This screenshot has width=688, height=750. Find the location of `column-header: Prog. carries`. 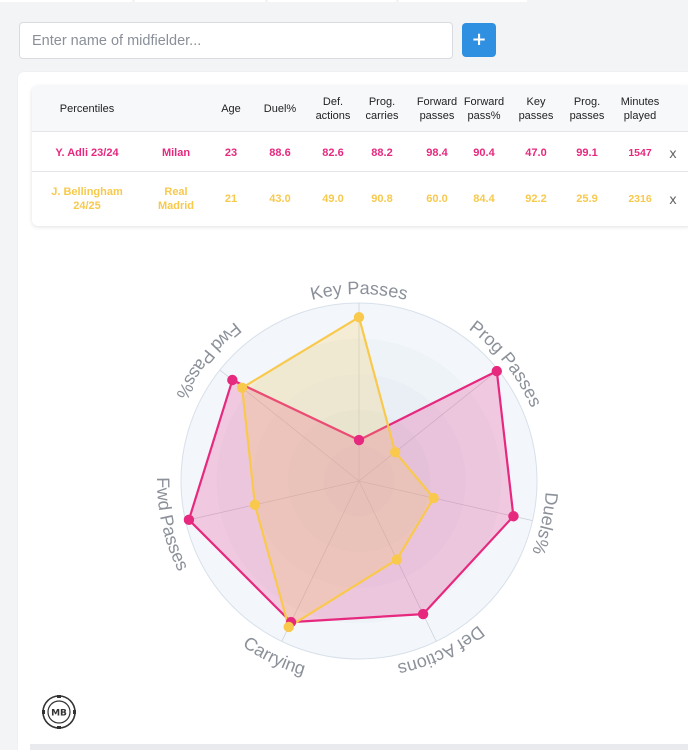

column-header: Prog. carries is located at coordinates (382, 109).